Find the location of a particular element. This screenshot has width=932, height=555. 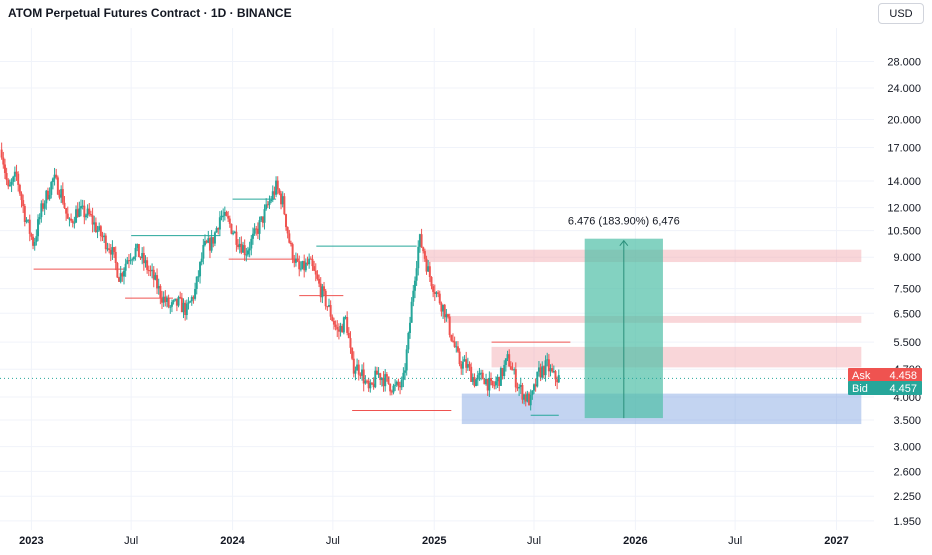

time-tick-label: 2027 is located at coordinates (836, 541).